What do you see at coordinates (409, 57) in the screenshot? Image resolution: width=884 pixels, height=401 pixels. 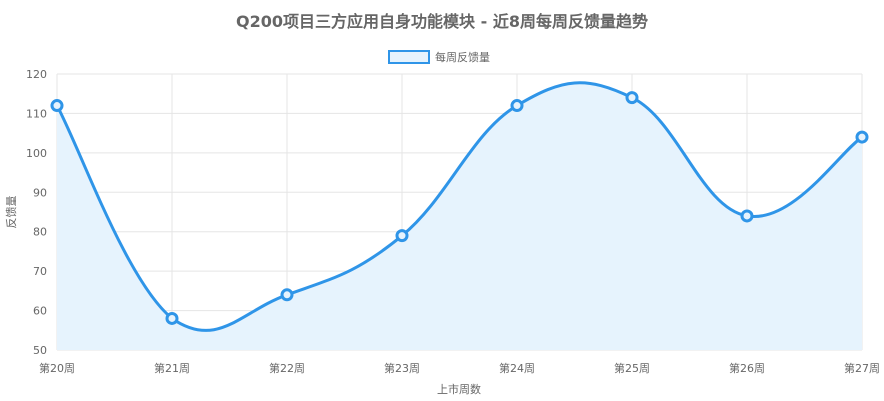 I see `legend-swatch` at bounding box center [409, 57].